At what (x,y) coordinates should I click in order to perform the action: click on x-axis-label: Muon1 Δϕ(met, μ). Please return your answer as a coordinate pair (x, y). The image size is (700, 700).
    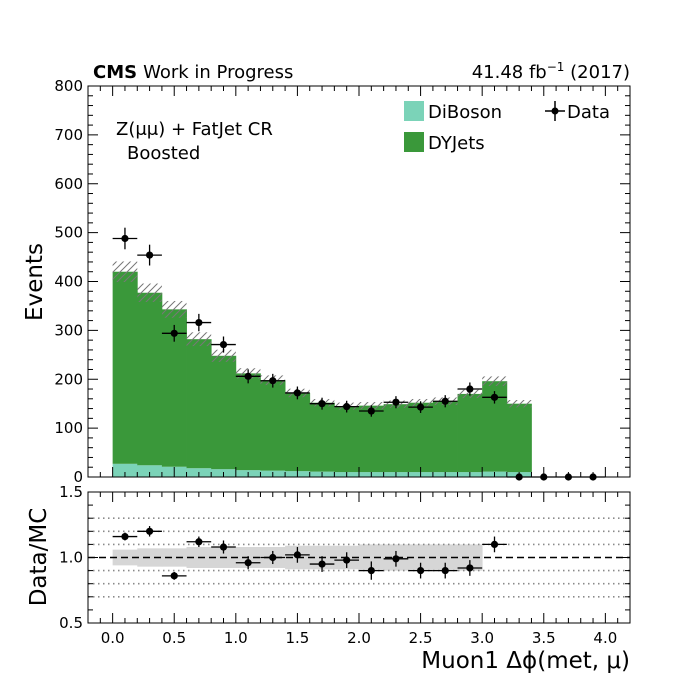
    Looking at the image, I should click on (525, 661).